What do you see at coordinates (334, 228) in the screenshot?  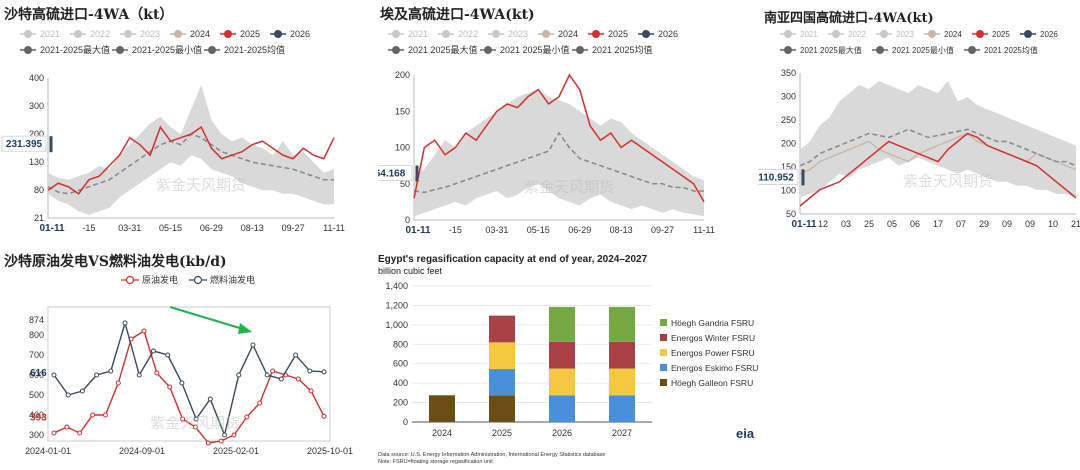 I see `x-tick-label: 11-11` at bounding box center [334, 228].